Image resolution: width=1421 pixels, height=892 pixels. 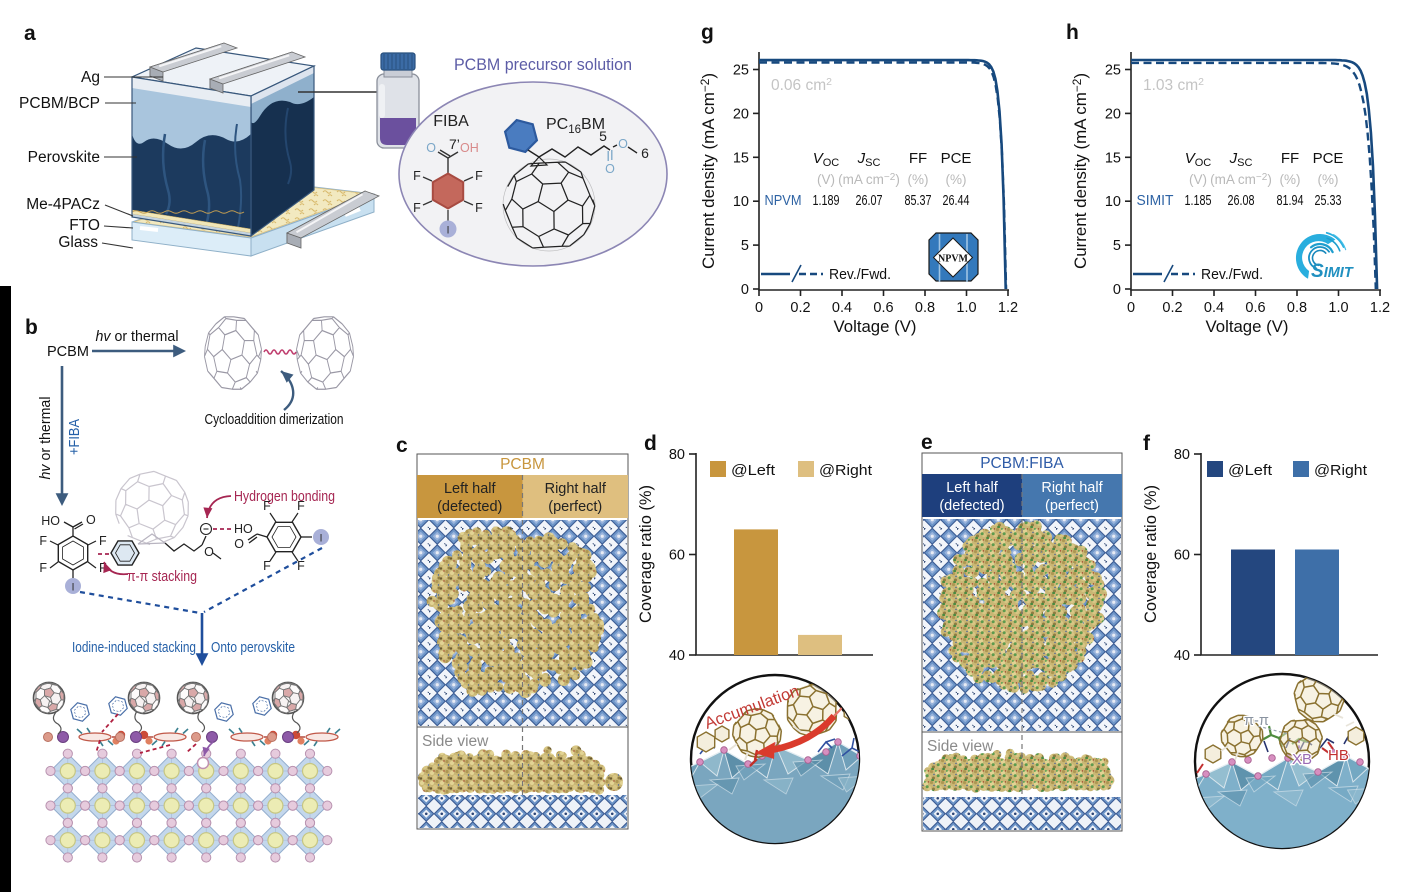 I want to click on svg-text: 0.2, so click(x=800, y=308).